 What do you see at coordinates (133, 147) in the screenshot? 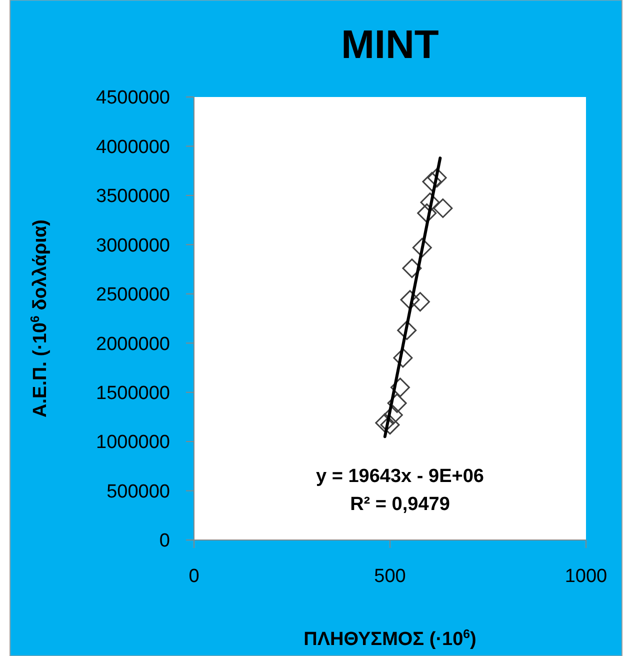
I see `y-tick-label: 4000000` at bounding box center [133, 147].